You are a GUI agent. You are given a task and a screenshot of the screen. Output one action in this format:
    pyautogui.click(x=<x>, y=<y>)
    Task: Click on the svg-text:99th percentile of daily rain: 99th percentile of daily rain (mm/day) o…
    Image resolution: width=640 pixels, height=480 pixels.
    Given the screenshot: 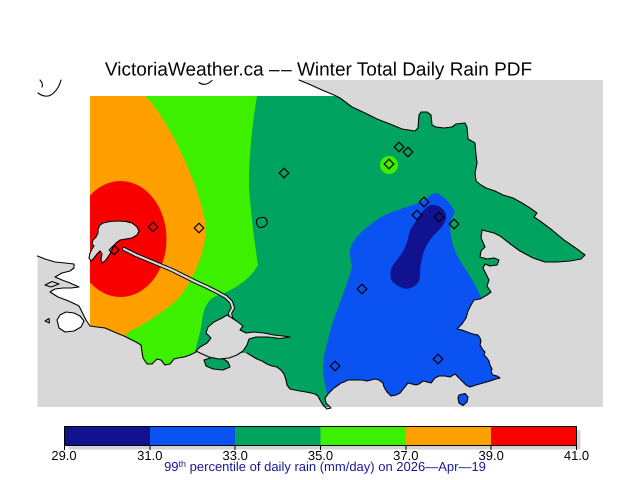 What is the action you would take?
    pyautogui.click(x=325, y=466)
    